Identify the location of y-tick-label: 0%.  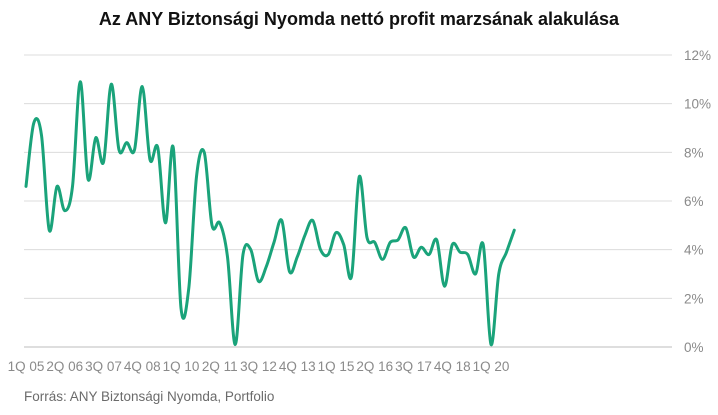
(694, 347).